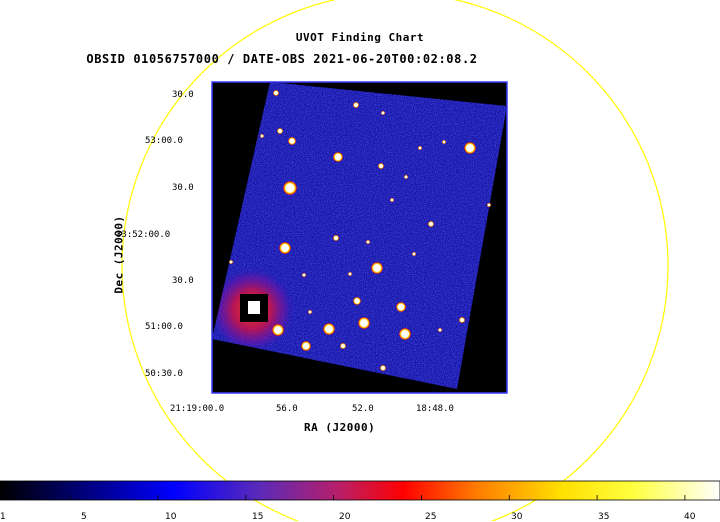 The image size is (720, 522). I want to click on colorbar-tick-label: 25, so click(431, 517).